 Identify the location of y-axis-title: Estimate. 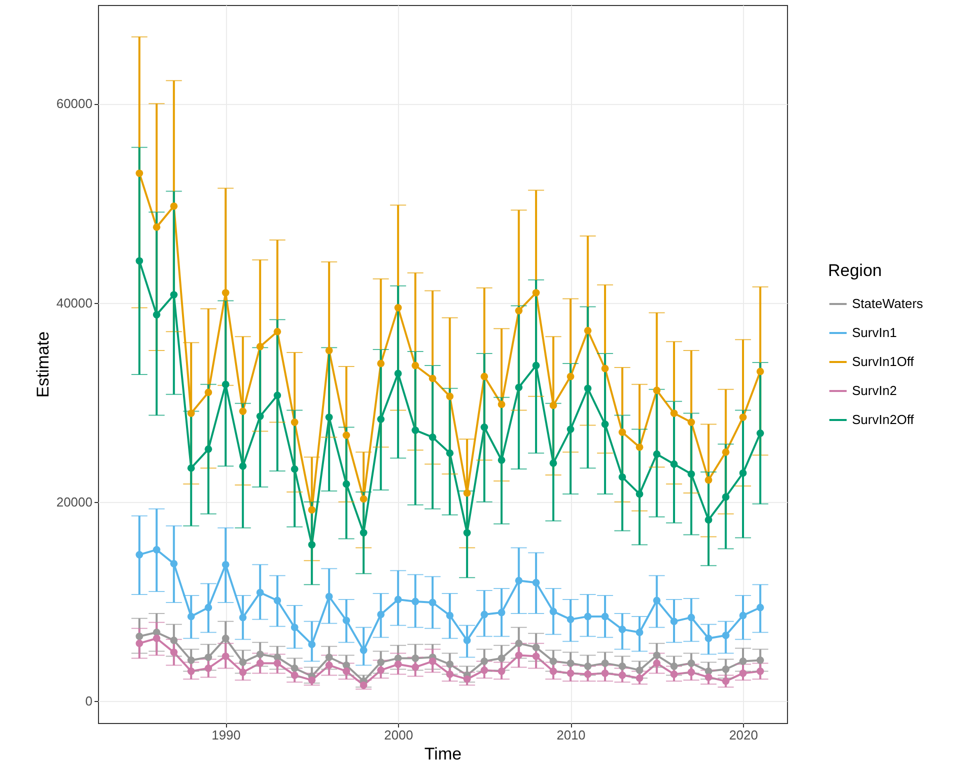
(42, 364).